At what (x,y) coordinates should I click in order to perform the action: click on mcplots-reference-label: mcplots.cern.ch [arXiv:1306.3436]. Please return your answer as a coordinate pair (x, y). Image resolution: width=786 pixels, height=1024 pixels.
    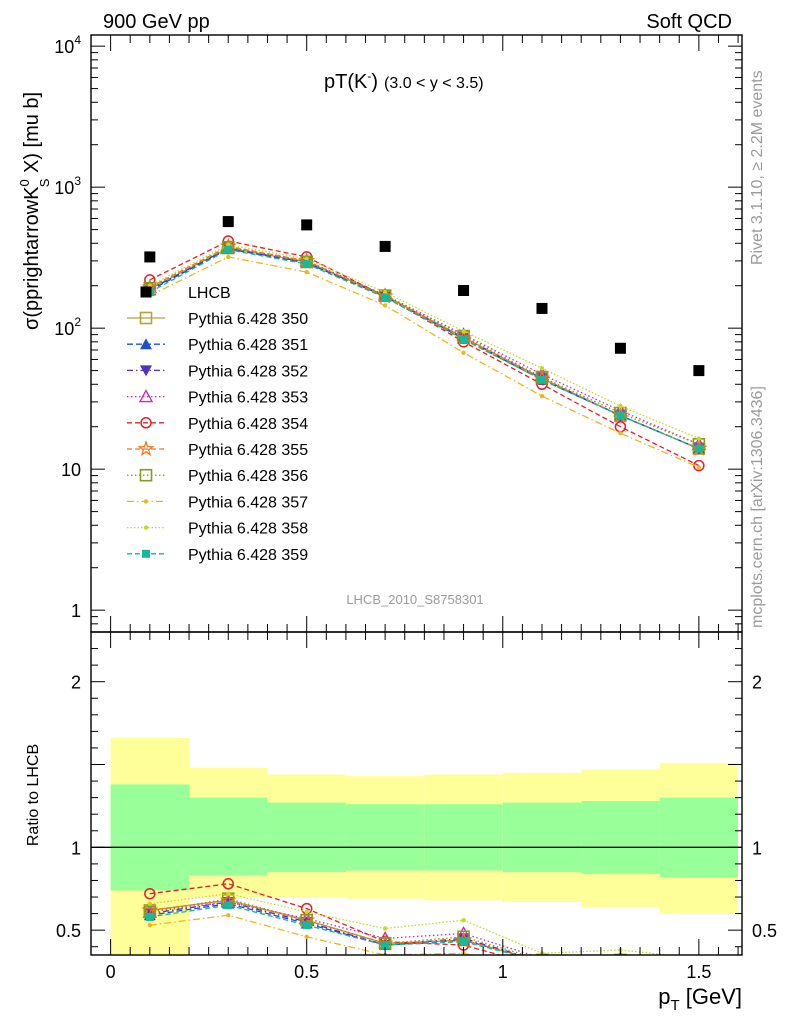
    Looking at the image, I should click on (757, 507).